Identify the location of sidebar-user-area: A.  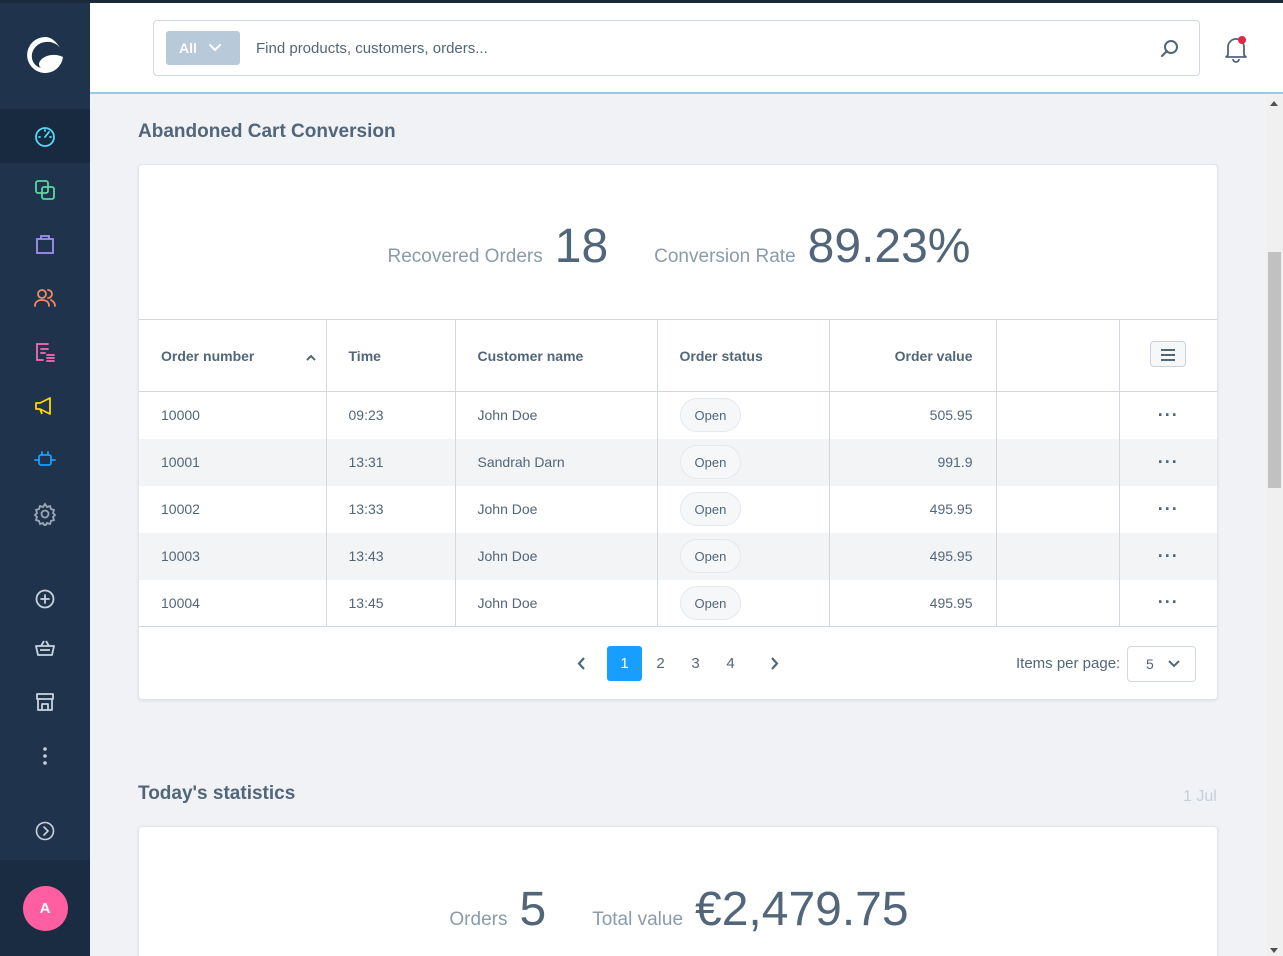
(45, 908).